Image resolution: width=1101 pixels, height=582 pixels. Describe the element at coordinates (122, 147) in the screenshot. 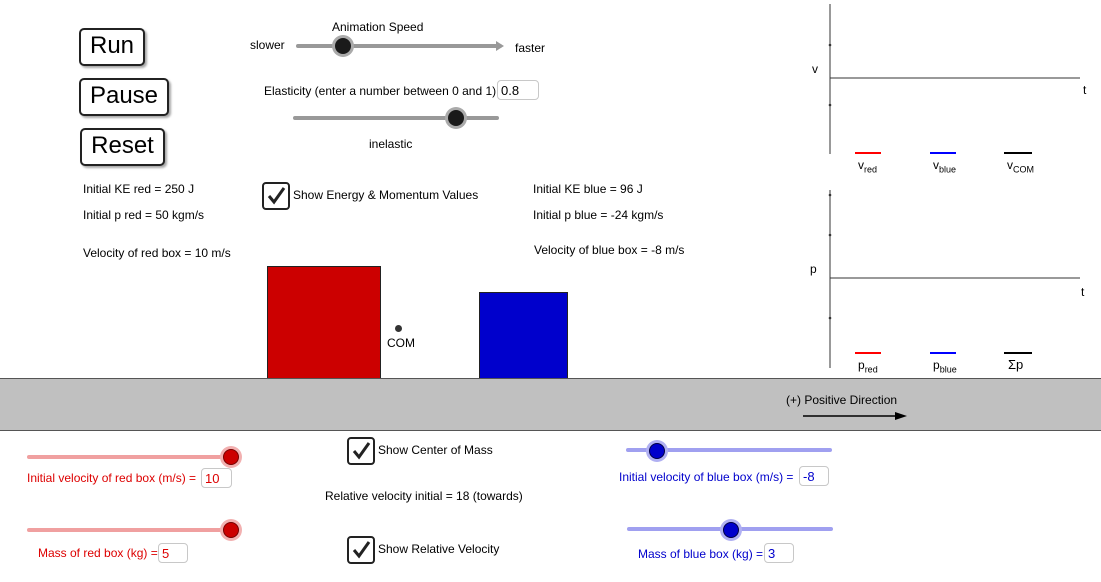

I see `reset-button: Reset` at that location.